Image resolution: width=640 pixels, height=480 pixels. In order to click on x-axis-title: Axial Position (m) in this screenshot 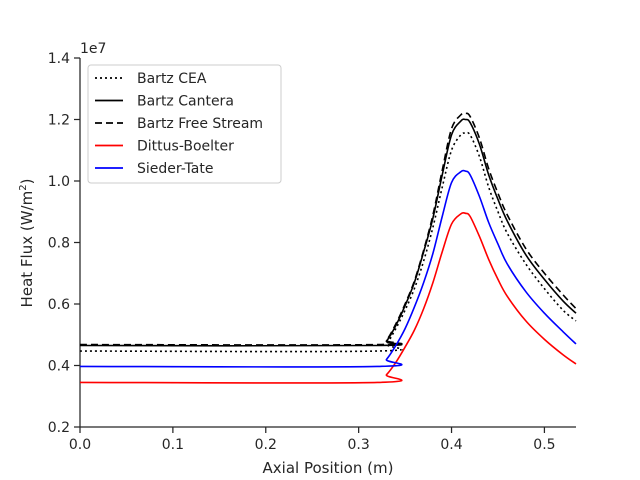, I will do `click(328, 468)`.